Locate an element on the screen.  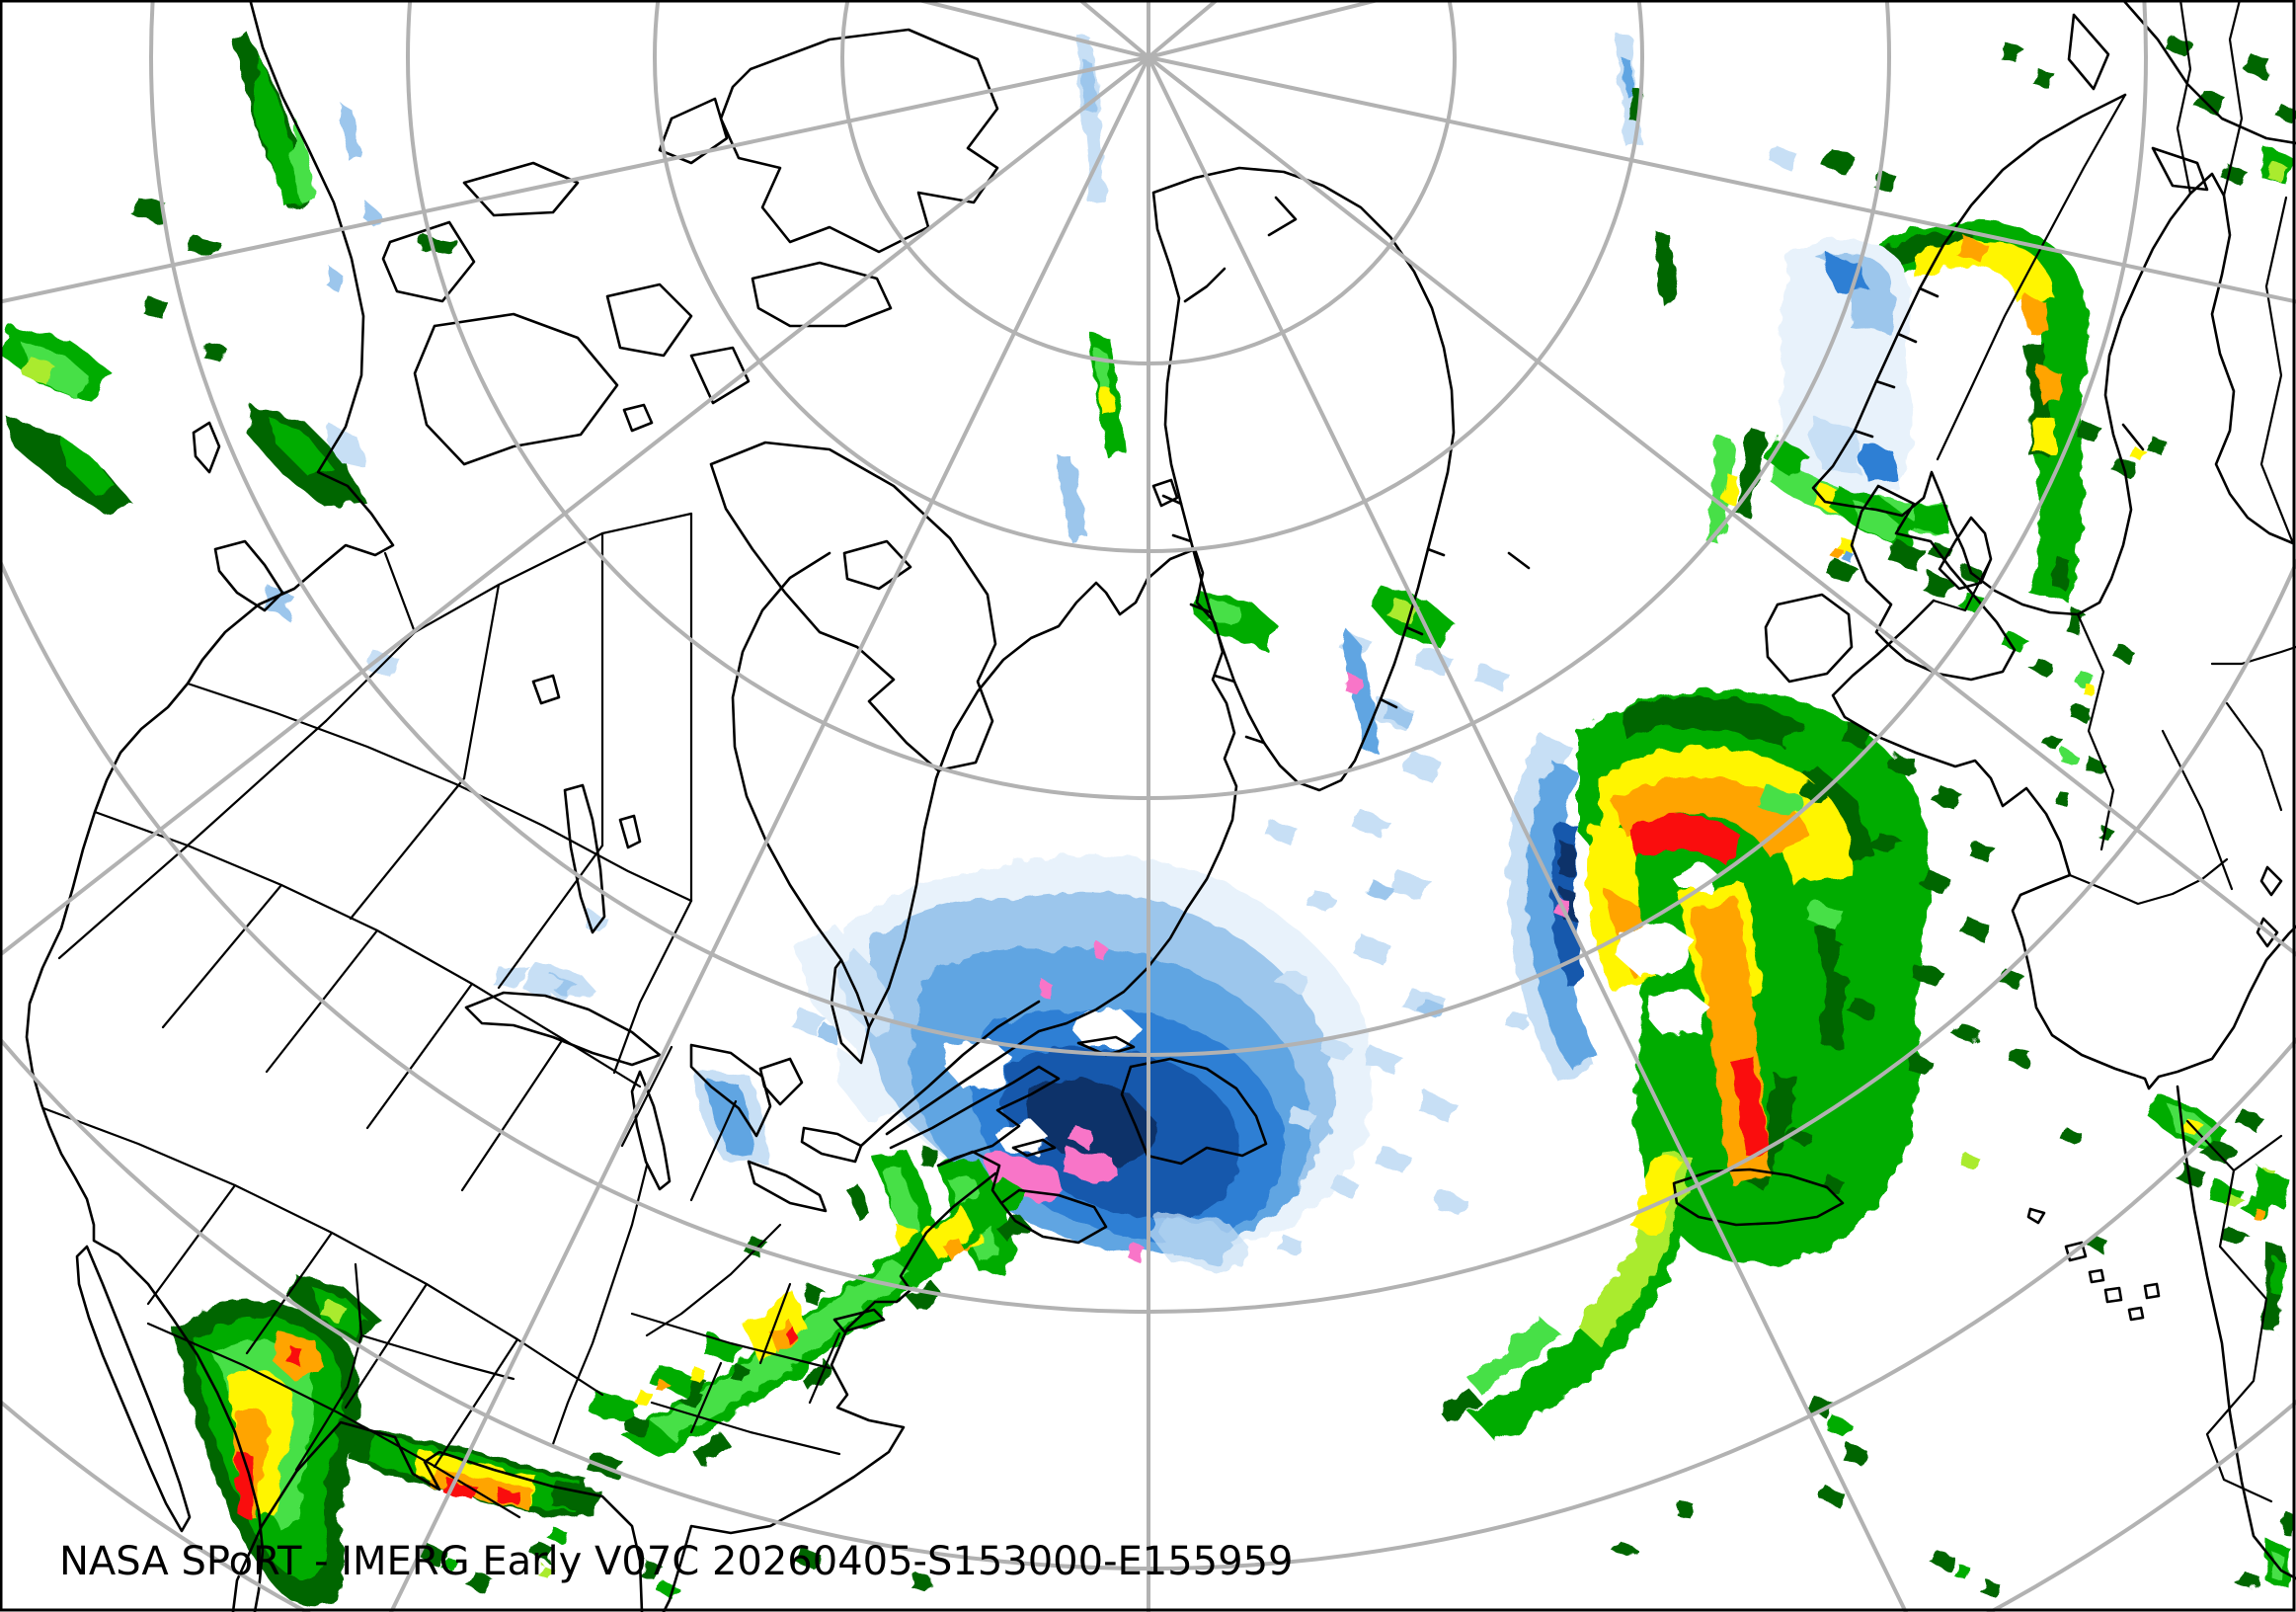
coast-arctic-russia is located at coordinates (2181, 96).